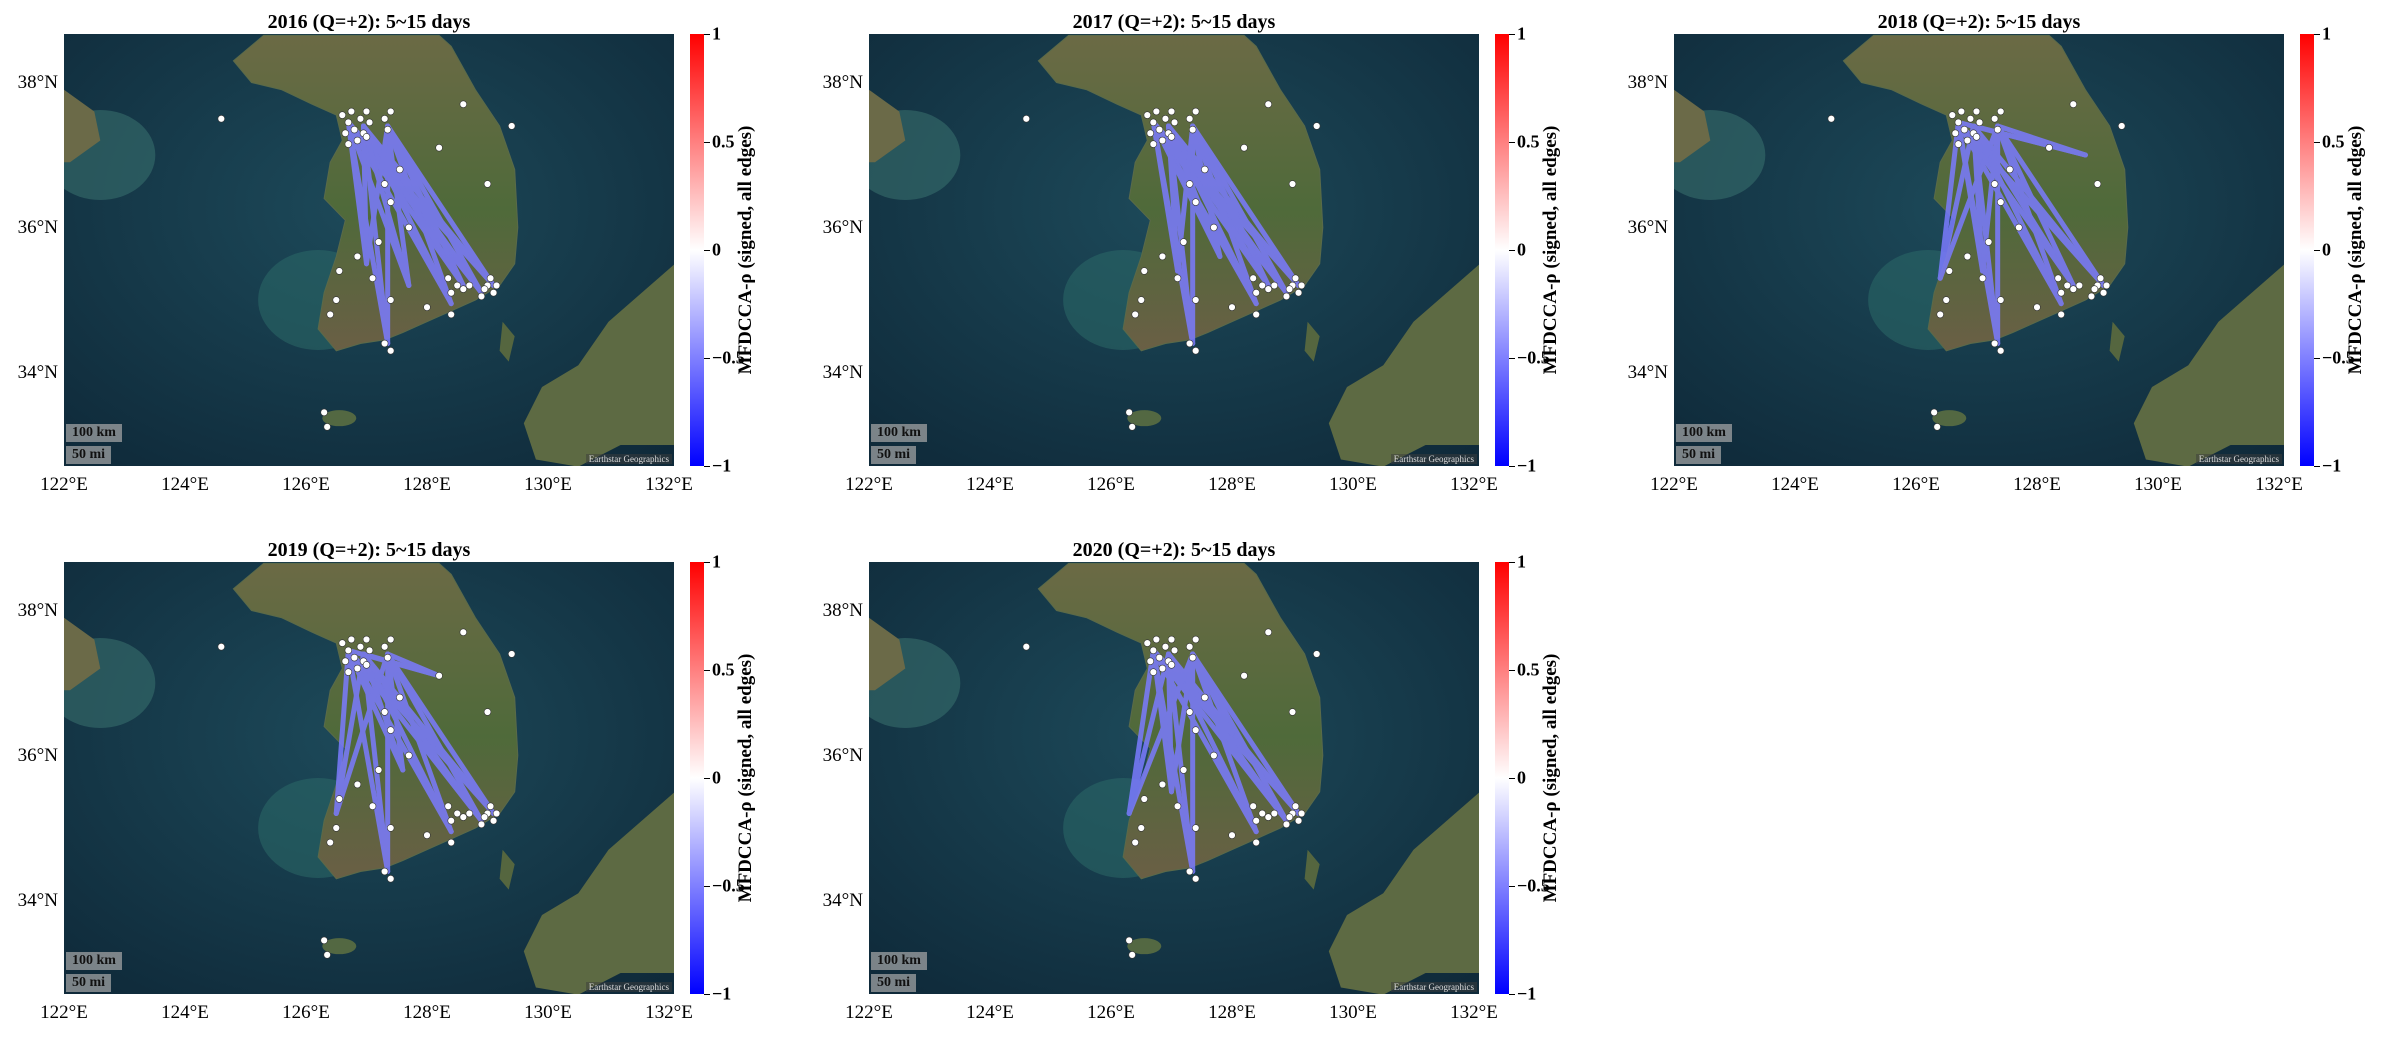 This screenshot has height=1042, width=2395. I want to click on kyushu-landmass, so click(598, 365).